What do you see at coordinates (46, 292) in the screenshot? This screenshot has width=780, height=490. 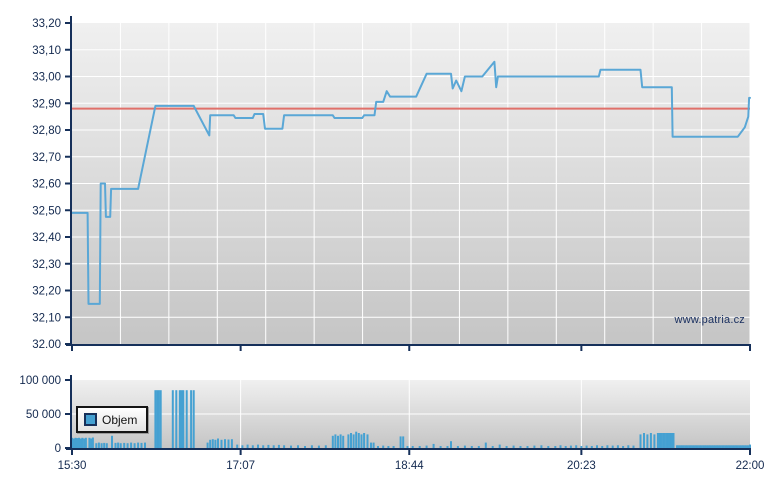 I see `price-y-tick-label: 32,20` at bounding box center [46, 292].